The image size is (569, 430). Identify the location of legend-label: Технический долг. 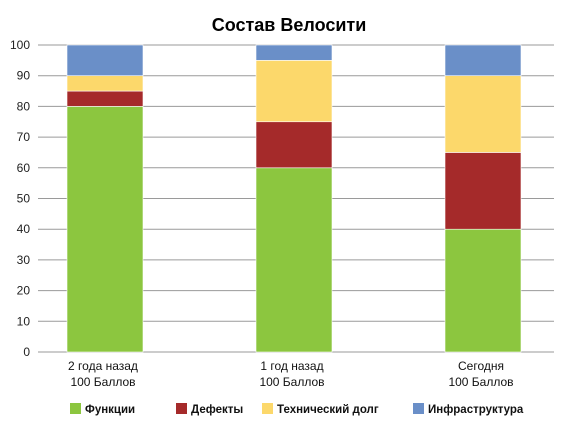
(328, 410).